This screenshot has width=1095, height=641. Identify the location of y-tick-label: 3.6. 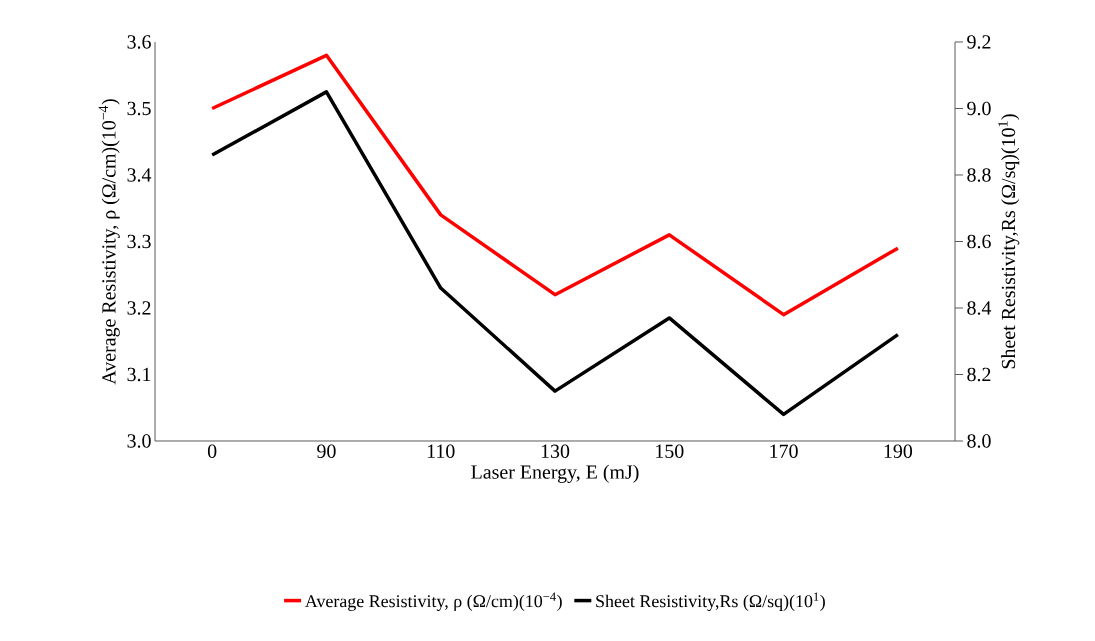
(139, 42).